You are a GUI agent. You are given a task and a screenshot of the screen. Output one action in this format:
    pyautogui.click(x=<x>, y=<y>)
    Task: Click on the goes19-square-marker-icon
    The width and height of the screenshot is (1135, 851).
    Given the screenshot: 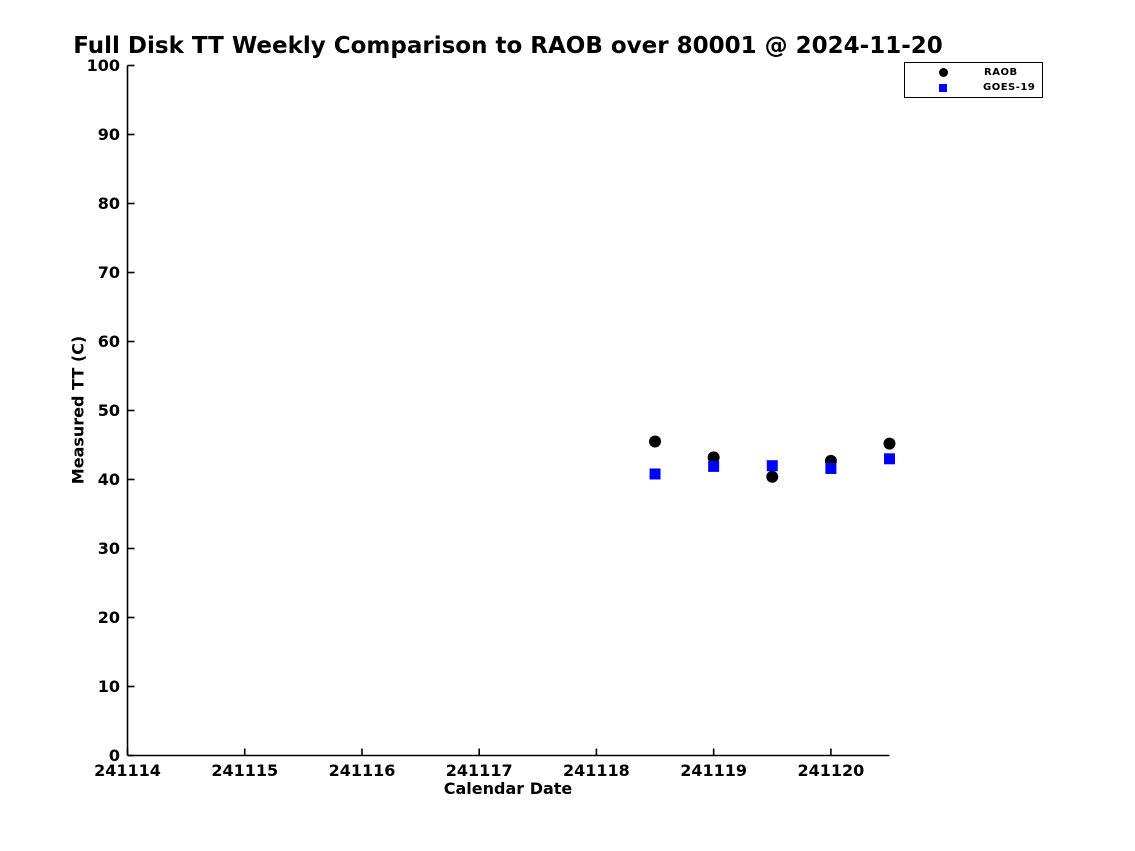 What is the action you would take?
    pyautogui.click(x=943, y=87)
    